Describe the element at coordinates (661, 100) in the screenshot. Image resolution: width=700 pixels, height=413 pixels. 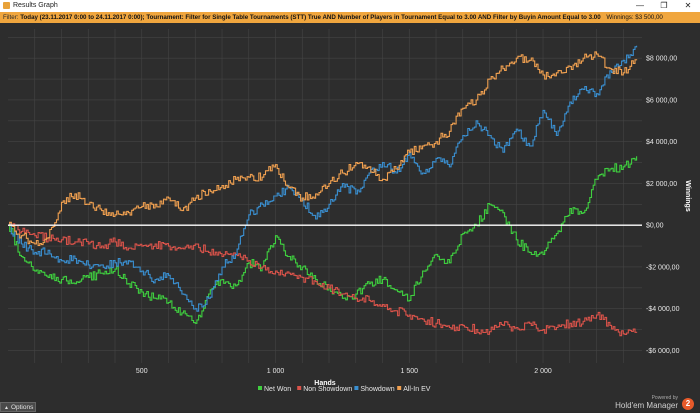
I see `y-tick-label: $6 000,00` at that location.